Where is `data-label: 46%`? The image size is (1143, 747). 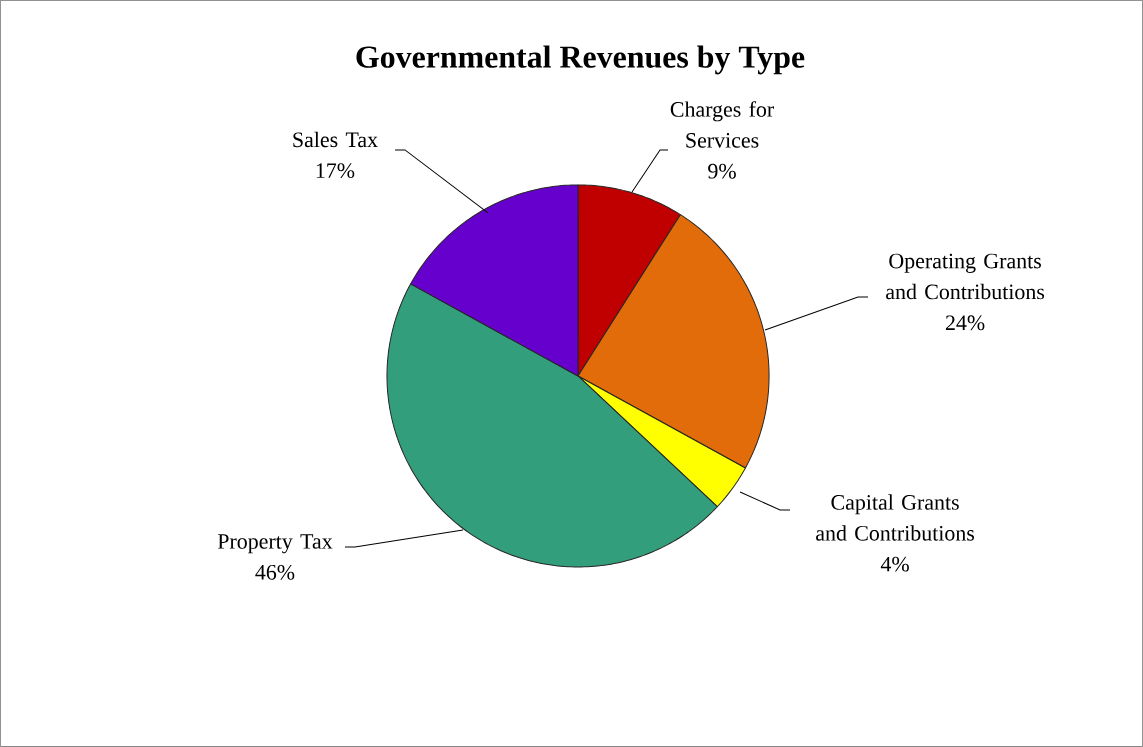 data-label: 46% is located at coordinates (275, 572).